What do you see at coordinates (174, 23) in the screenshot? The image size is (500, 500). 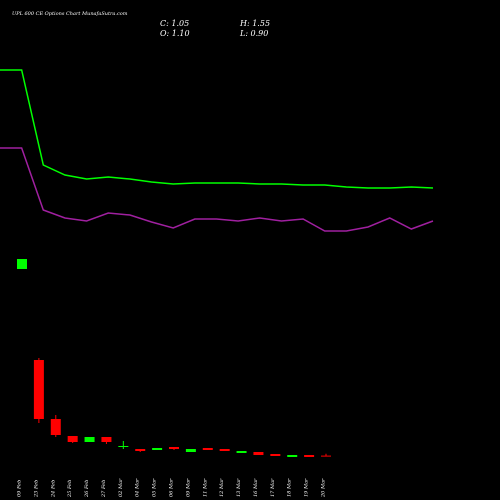 I see `close-label: C: 1.05` at bounding box center [174, 23].